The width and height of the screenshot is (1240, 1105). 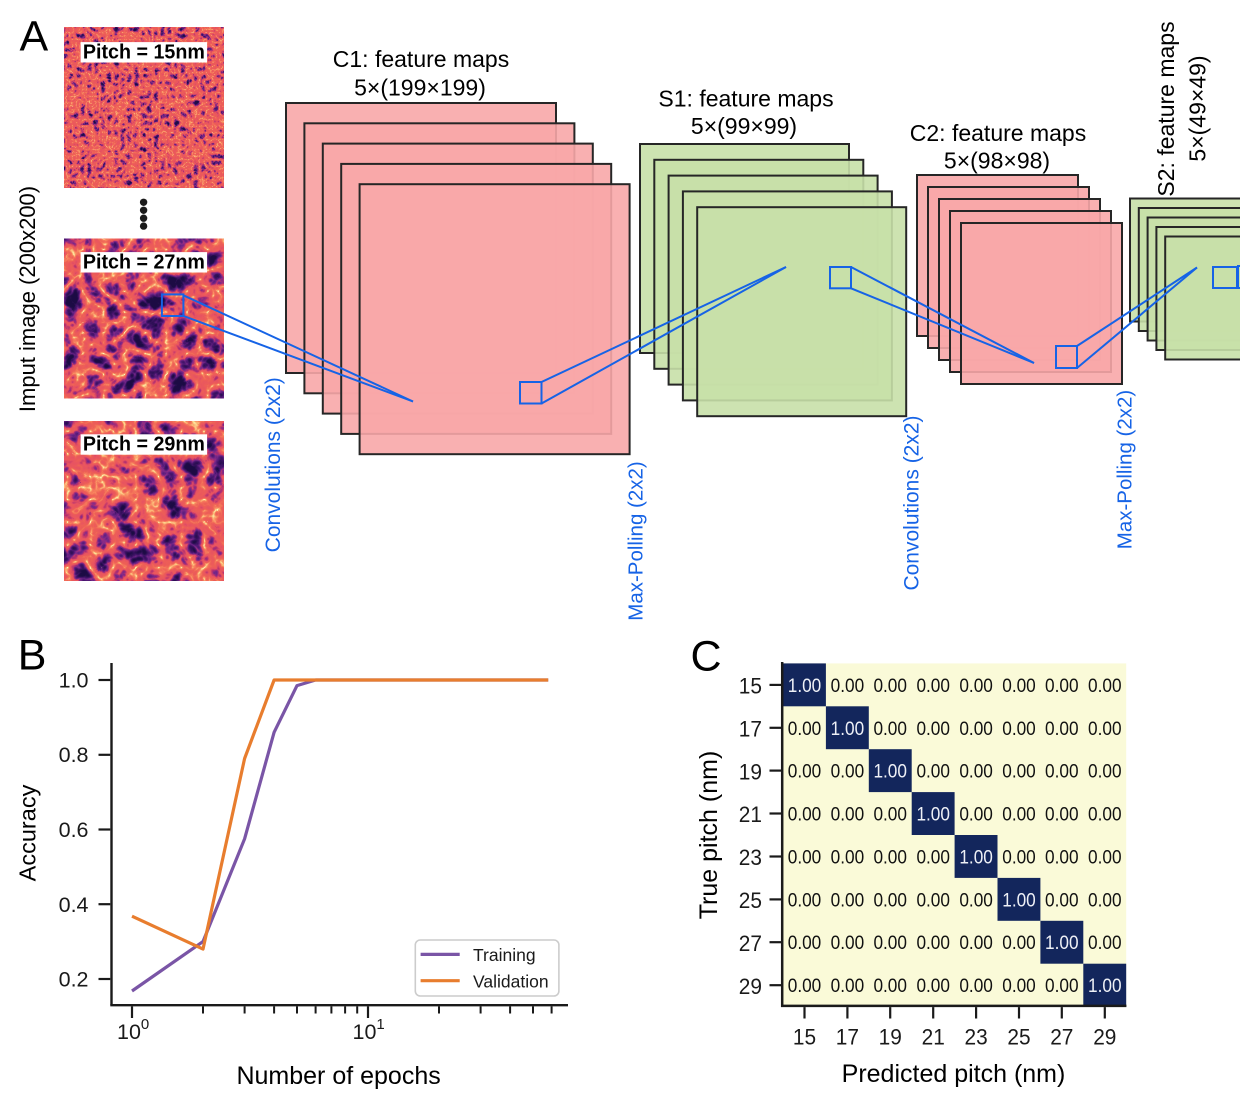 I want to click on svg-text: S2: feature maps, so click(x=1166, y=108).